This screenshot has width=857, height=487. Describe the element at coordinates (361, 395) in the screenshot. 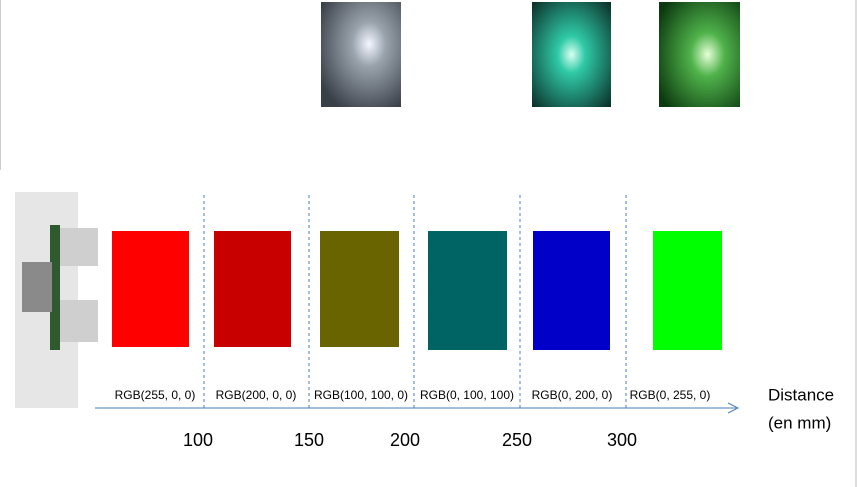

I see `rgb-label: RGB(100, 100, 0)` at that location.